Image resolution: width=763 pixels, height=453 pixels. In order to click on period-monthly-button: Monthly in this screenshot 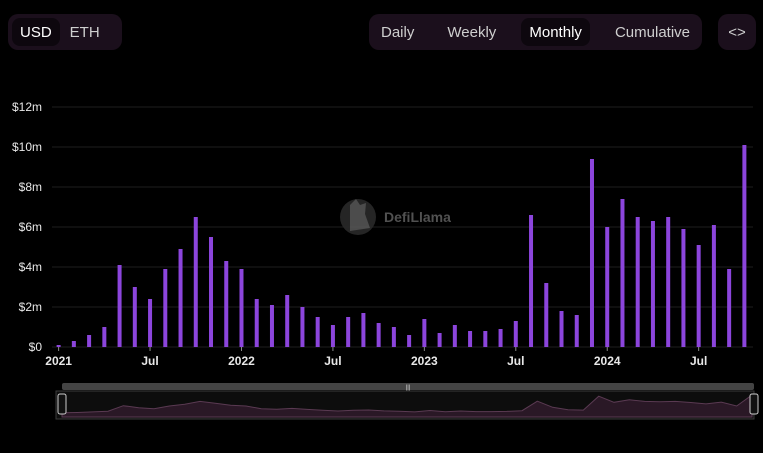, I will do `click(555, 32)`.